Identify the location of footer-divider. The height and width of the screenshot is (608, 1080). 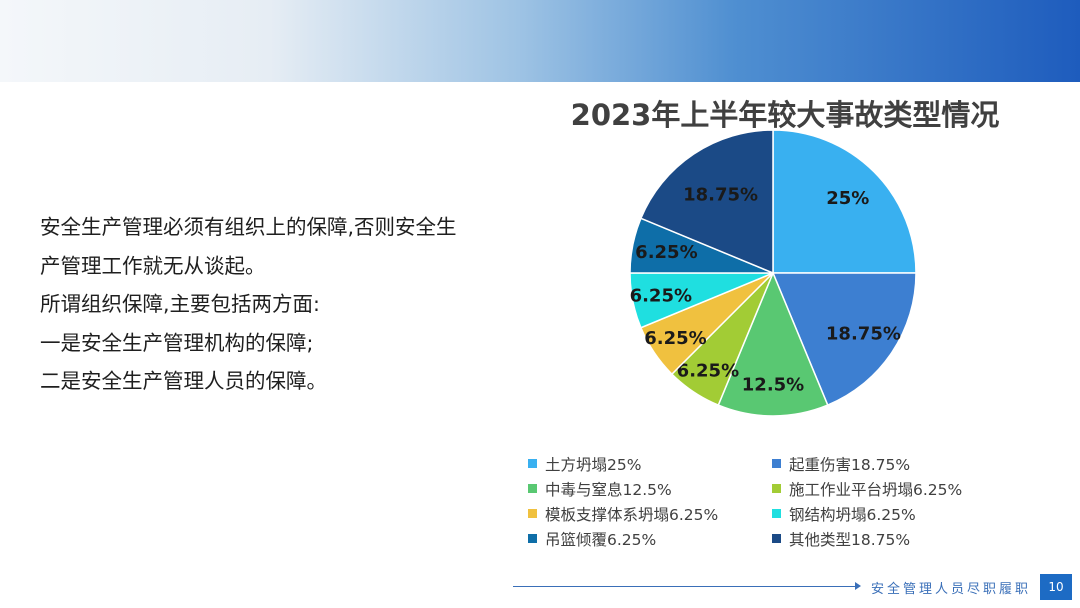
(685, 586).